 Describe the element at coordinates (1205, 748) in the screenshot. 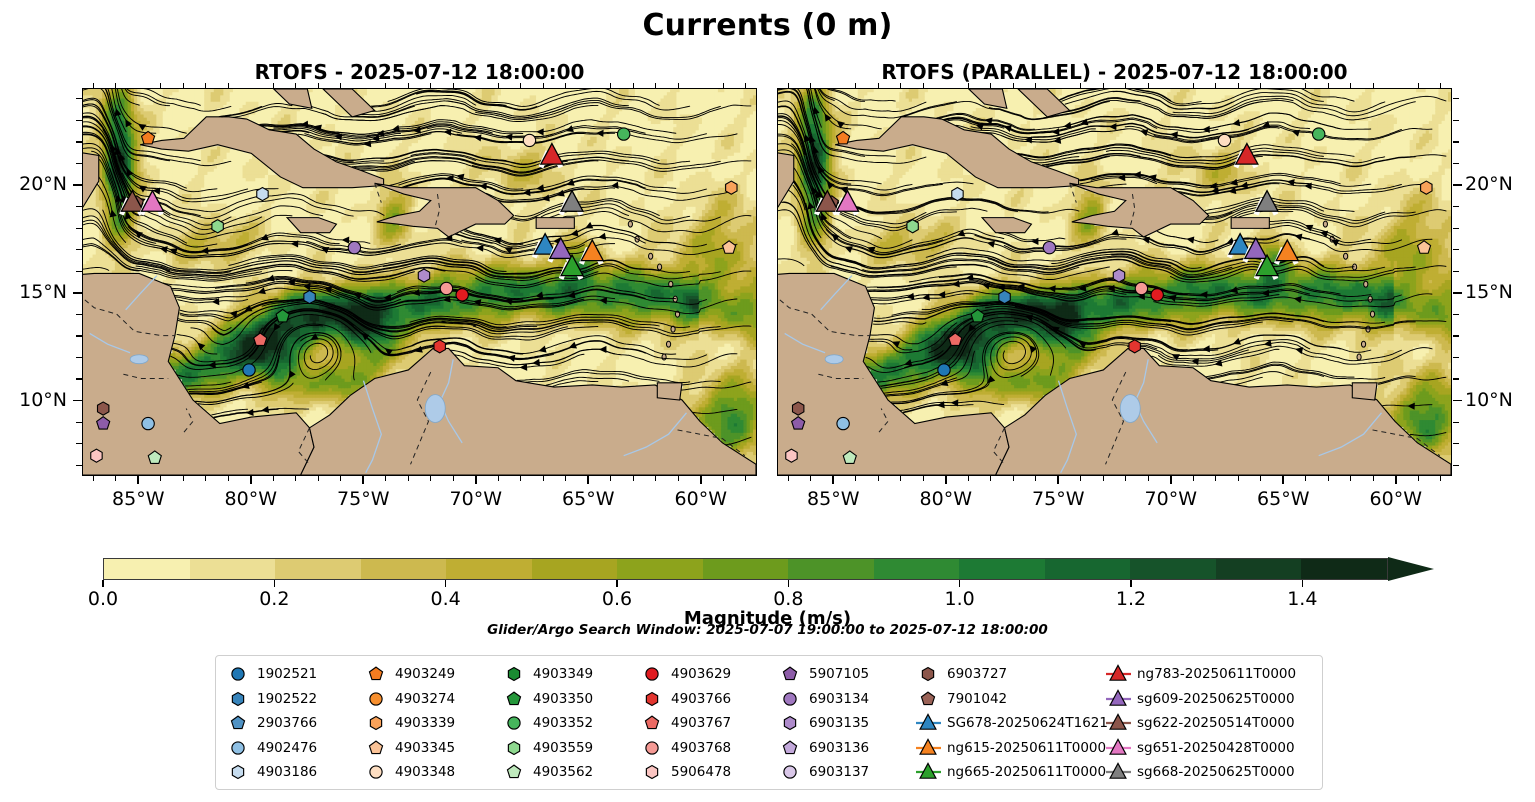

I see `legend-item: sg651-20250428T0000` at that location.